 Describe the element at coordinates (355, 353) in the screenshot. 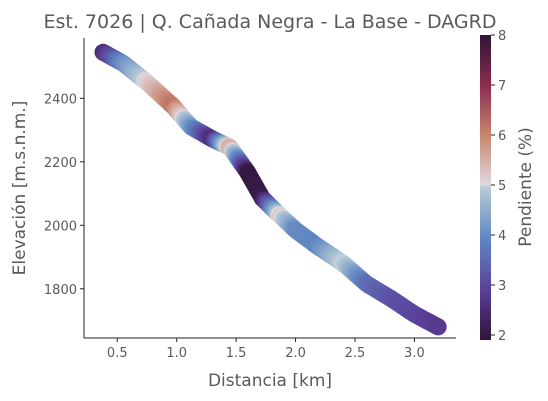

I see `x-tick-label: 2.5` at that location.